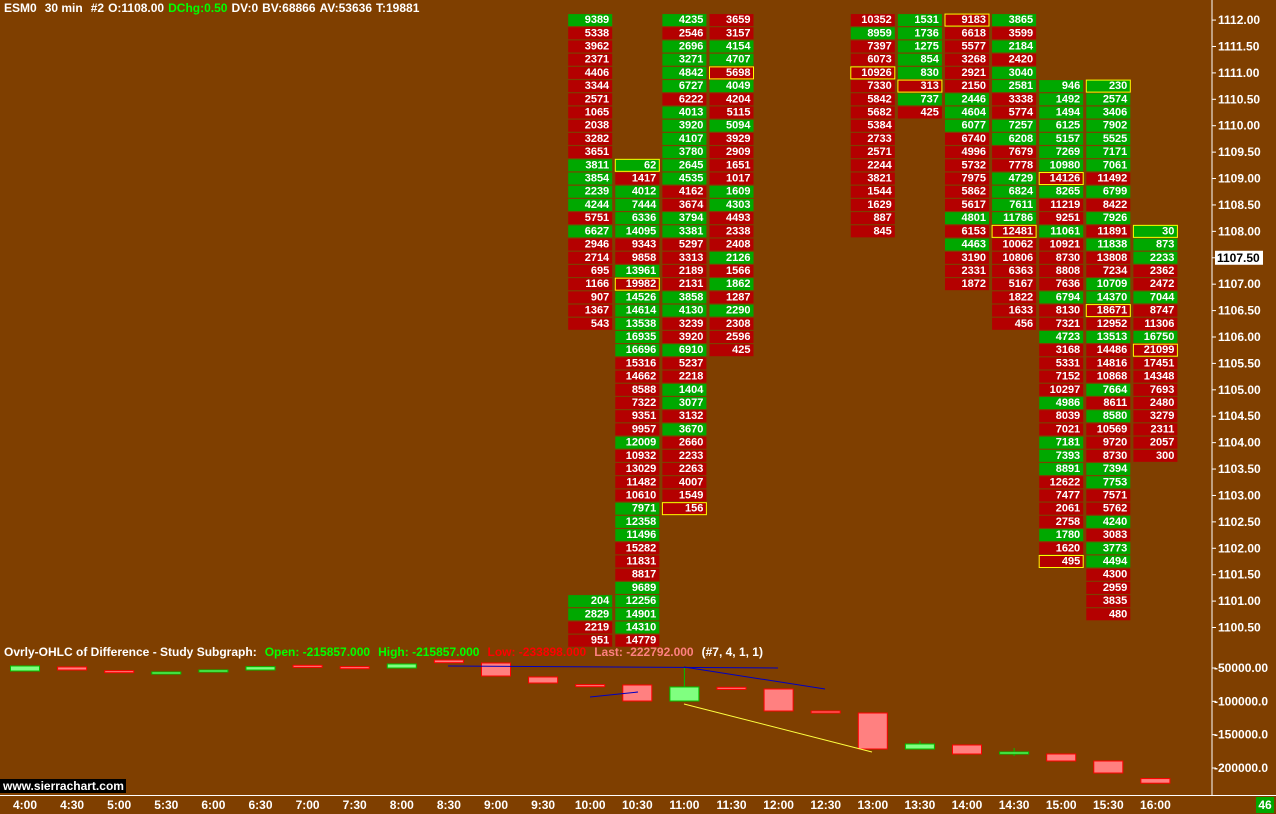 Image resolution: width=1276 pixels, height=814 pixels. Describe the element at coordinates (738, 192) in the screenshot. I see `volume-value: 1609` at that location.